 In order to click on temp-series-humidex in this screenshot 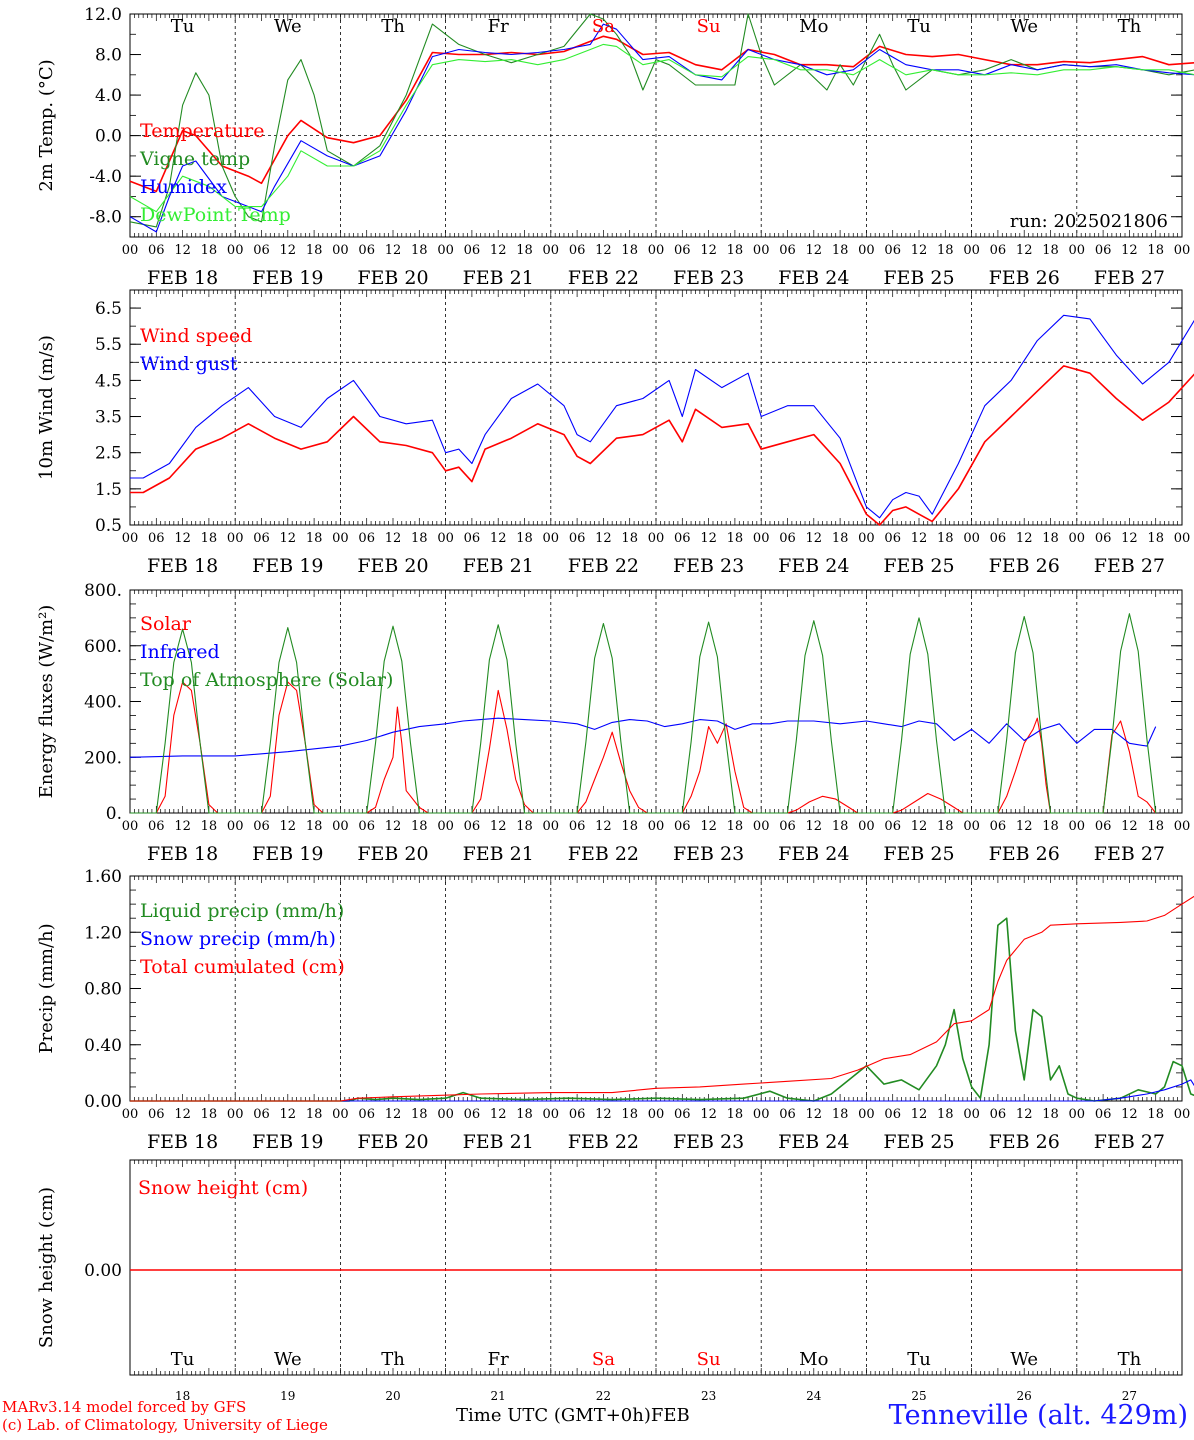, I will do `click(661, 128)`.